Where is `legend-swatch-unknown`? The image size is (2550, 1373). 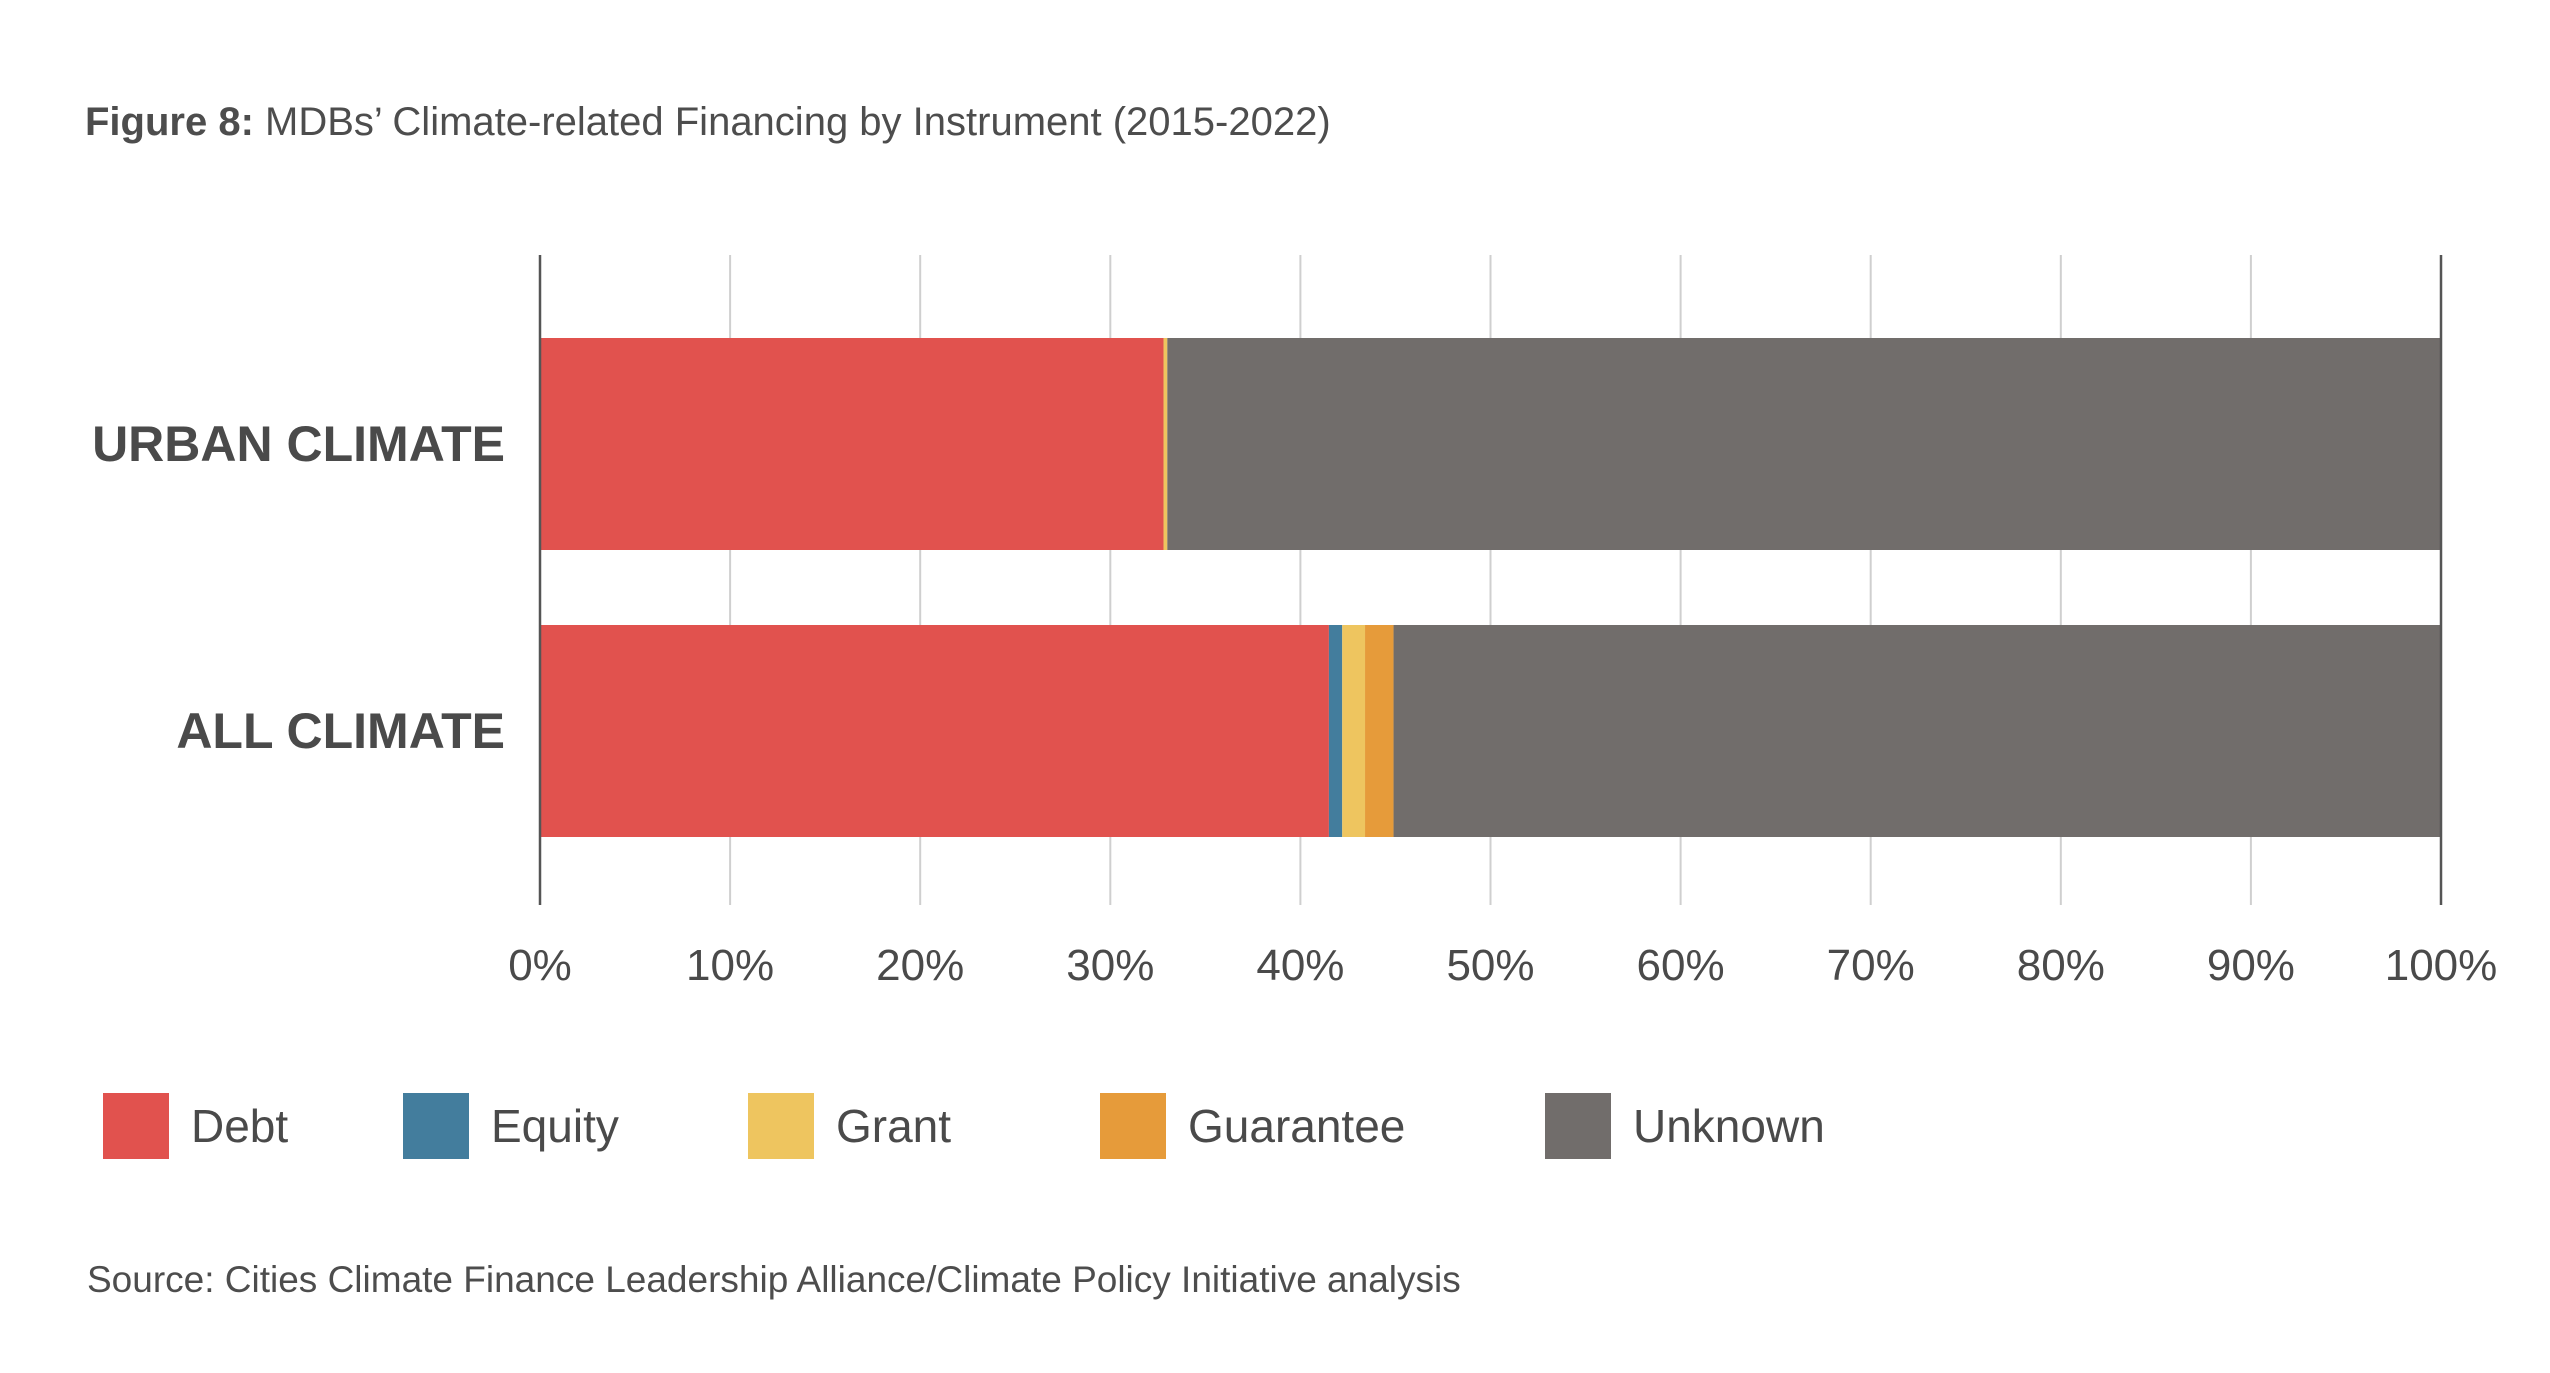
legend-swatch-unknown is located at coordinates (1578, 1126).